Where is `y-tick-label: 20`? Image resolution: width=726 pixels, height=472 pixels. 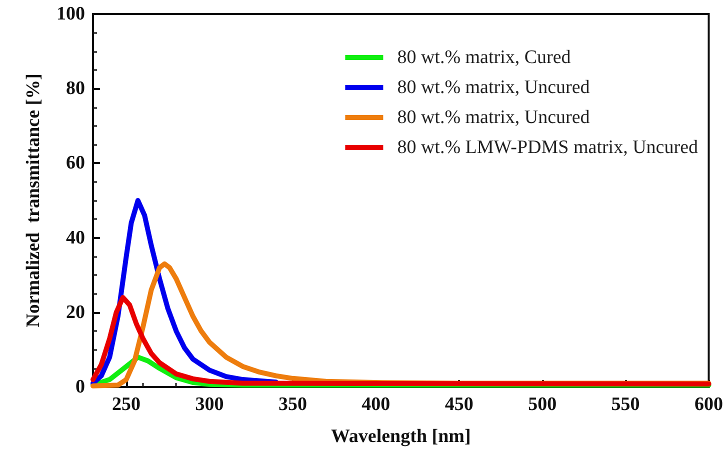 y-tick-label: 20 is located at coordinates (75, 312).